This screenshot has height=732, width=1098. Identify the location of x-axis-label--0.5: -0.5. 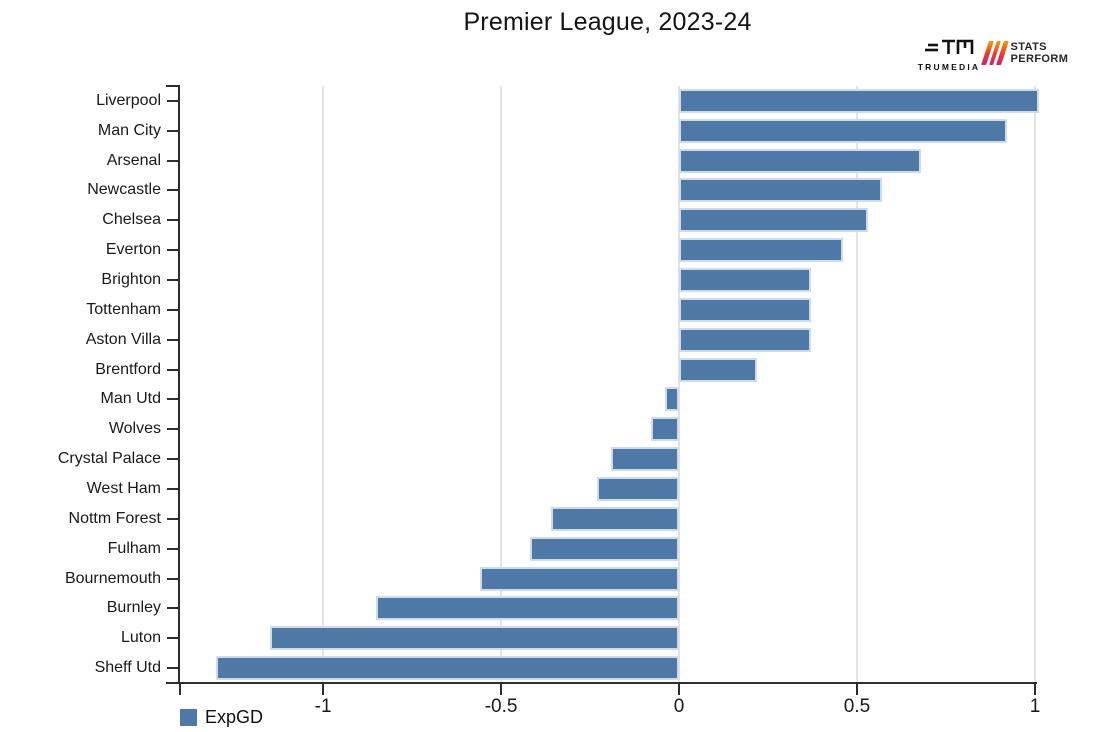
(501, 706).